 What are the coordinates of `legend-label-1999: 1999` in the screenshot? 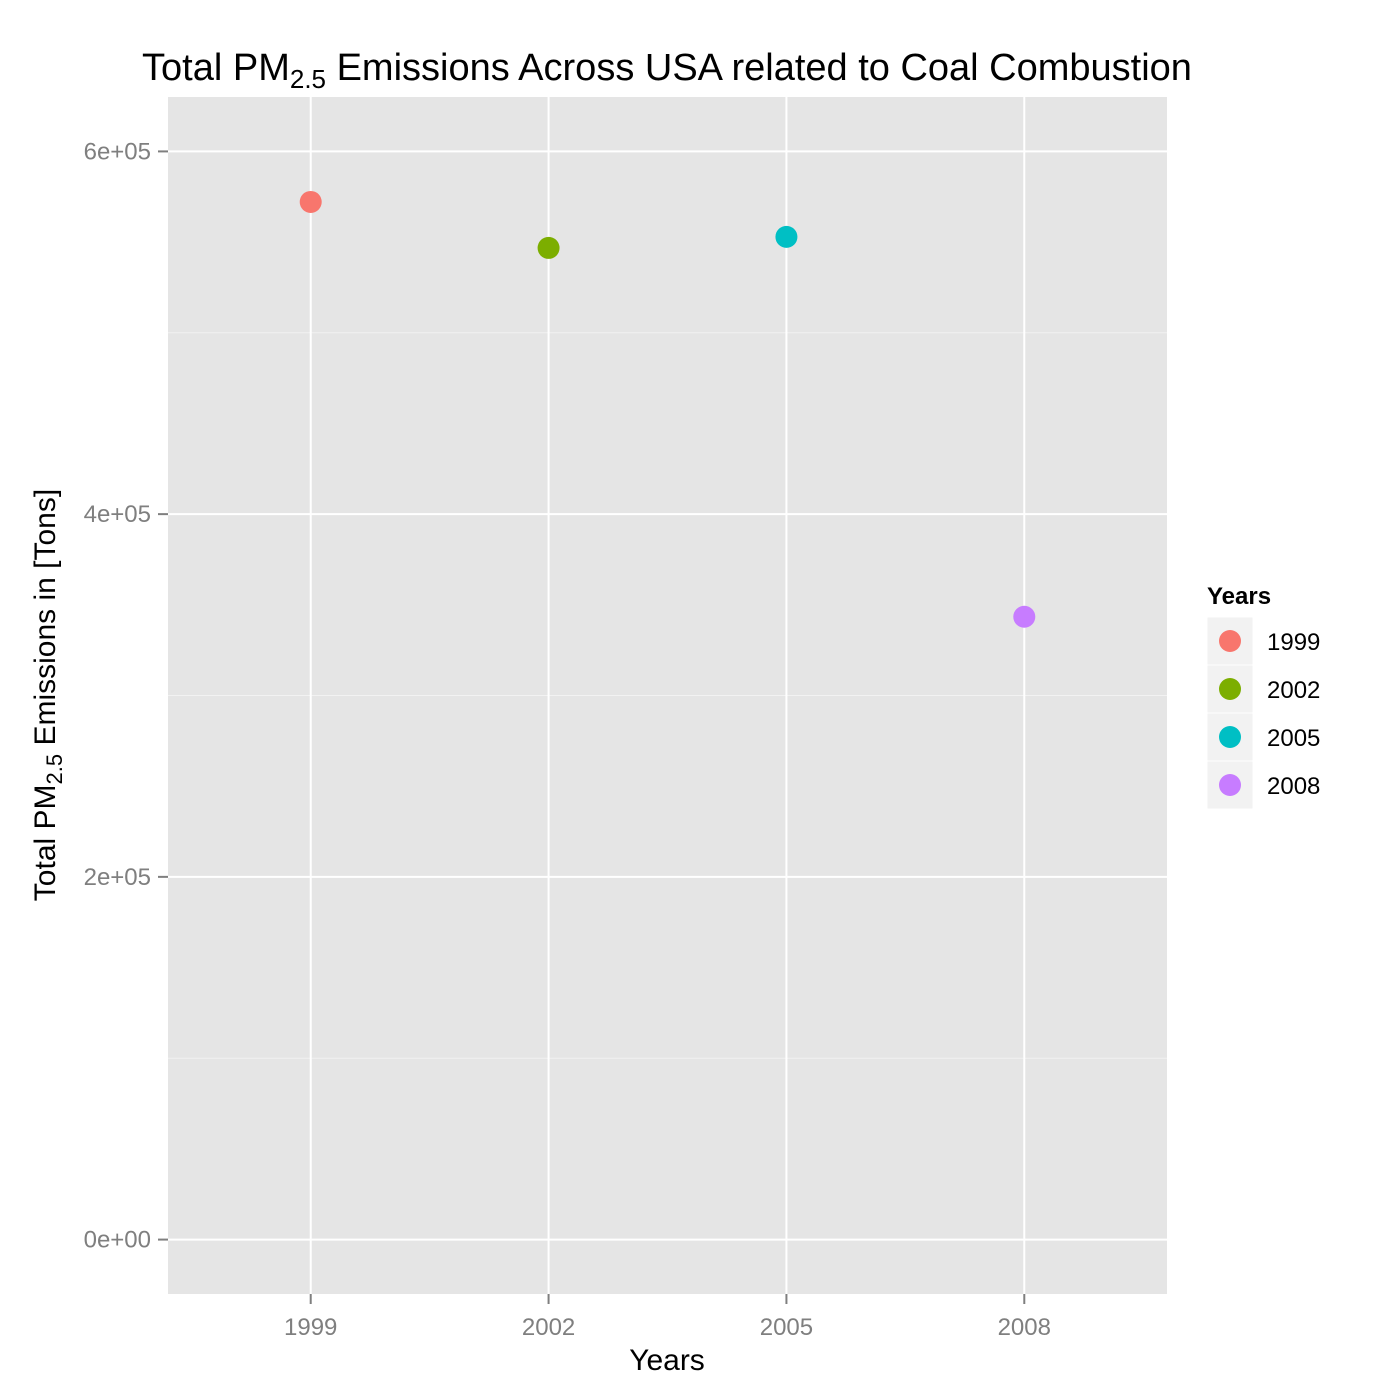 It's located at (1293, 642).